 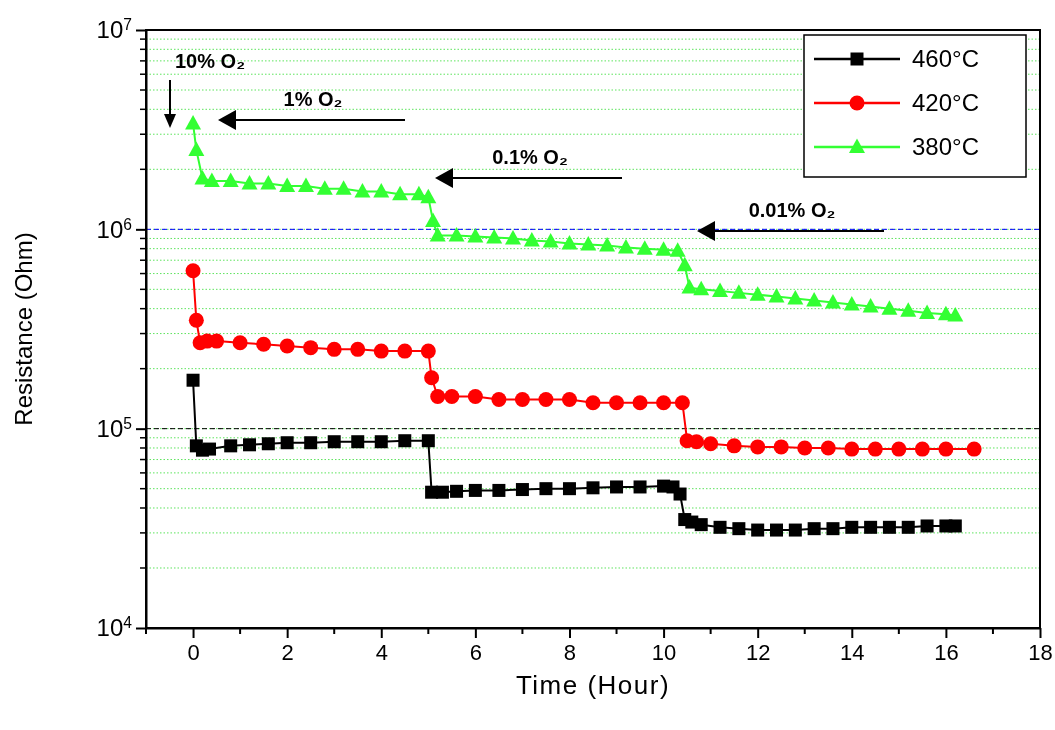 I want to click on x-tick-label: 0, so click(x=193, y=652).